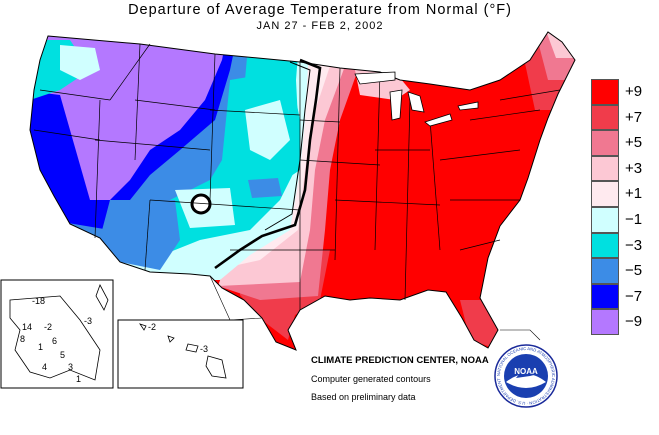 This screenshot has height=435, width=659. What do you see at coordinates (526, 371) in the screenshot?
I see `noaa-wordmark: NOAA` at bounding box center [526, 371].